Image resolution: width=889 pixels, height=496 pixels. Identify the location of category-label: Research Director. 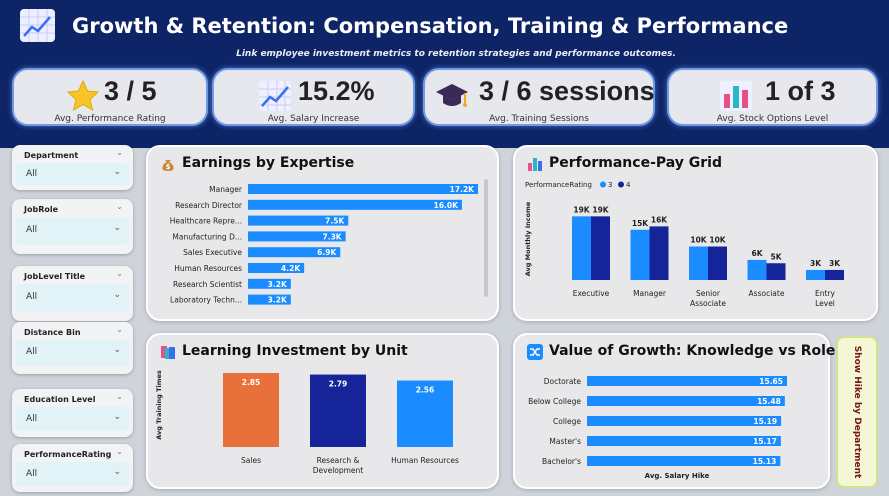
(209, 205).